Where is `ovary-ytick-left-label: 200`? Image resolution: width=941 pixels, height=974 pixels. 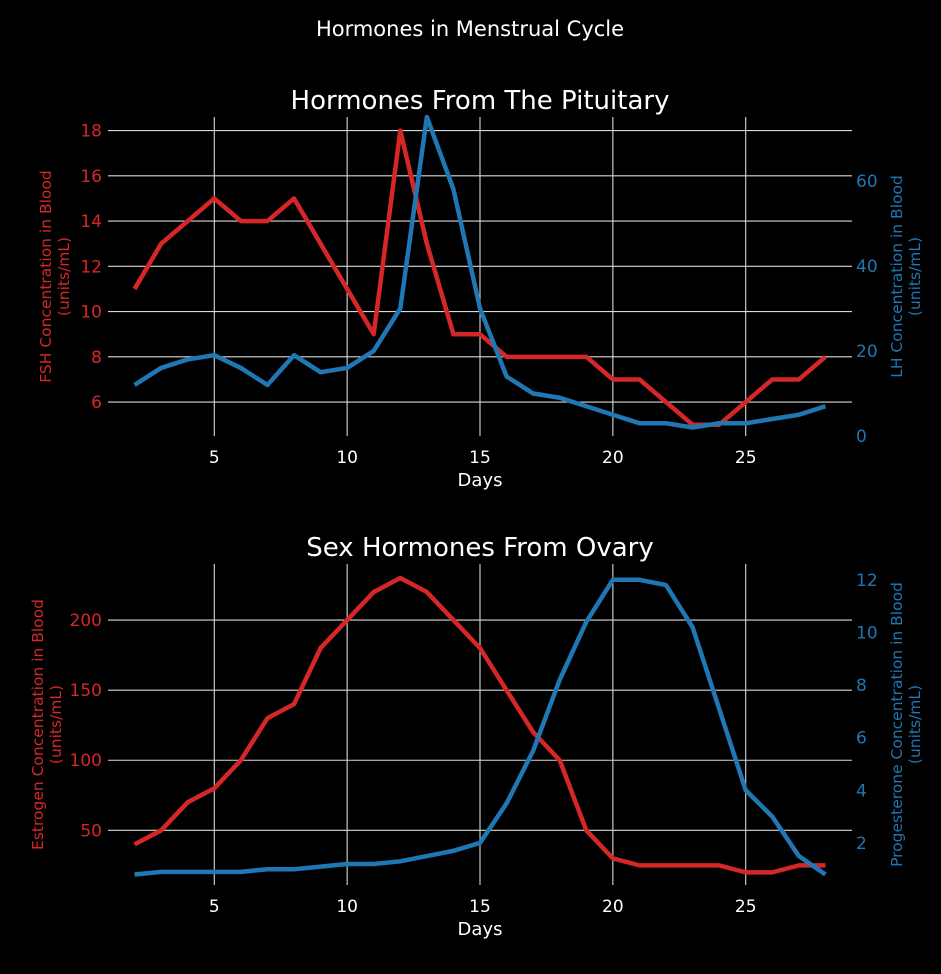
ovary-ytick-left-label: 200 is located at coordinates (86, 621).